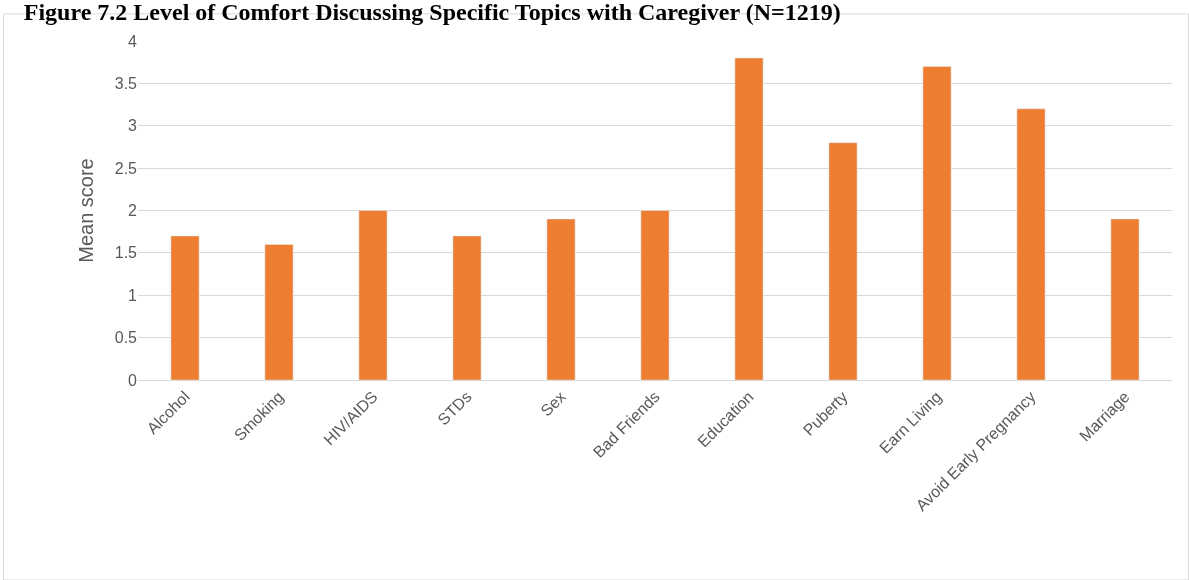  What do you see at coordinates (133, 211) in the screenshot?
I see `y-tick-label: 2` at bounding box center [133, 211].